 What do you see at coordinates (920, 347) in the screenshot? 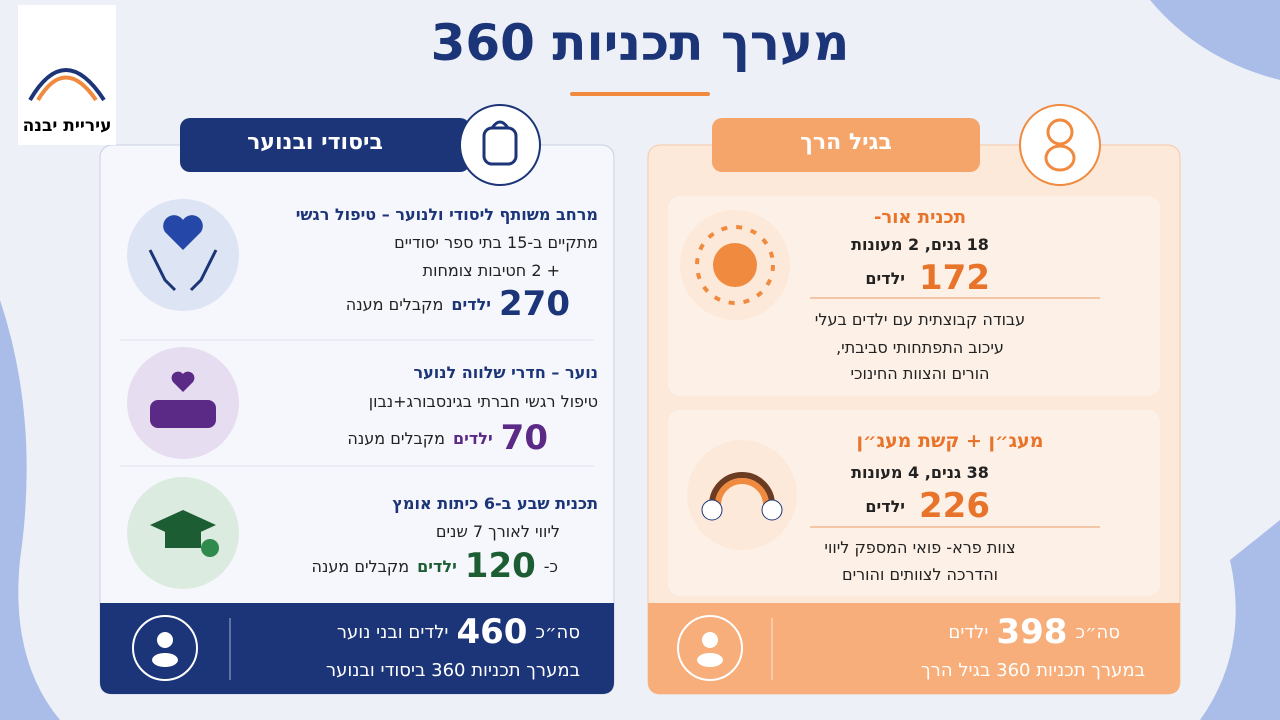
I see `item-line: עיכוב התפתחותי סביבתי,` at bounding box center [920, 347].